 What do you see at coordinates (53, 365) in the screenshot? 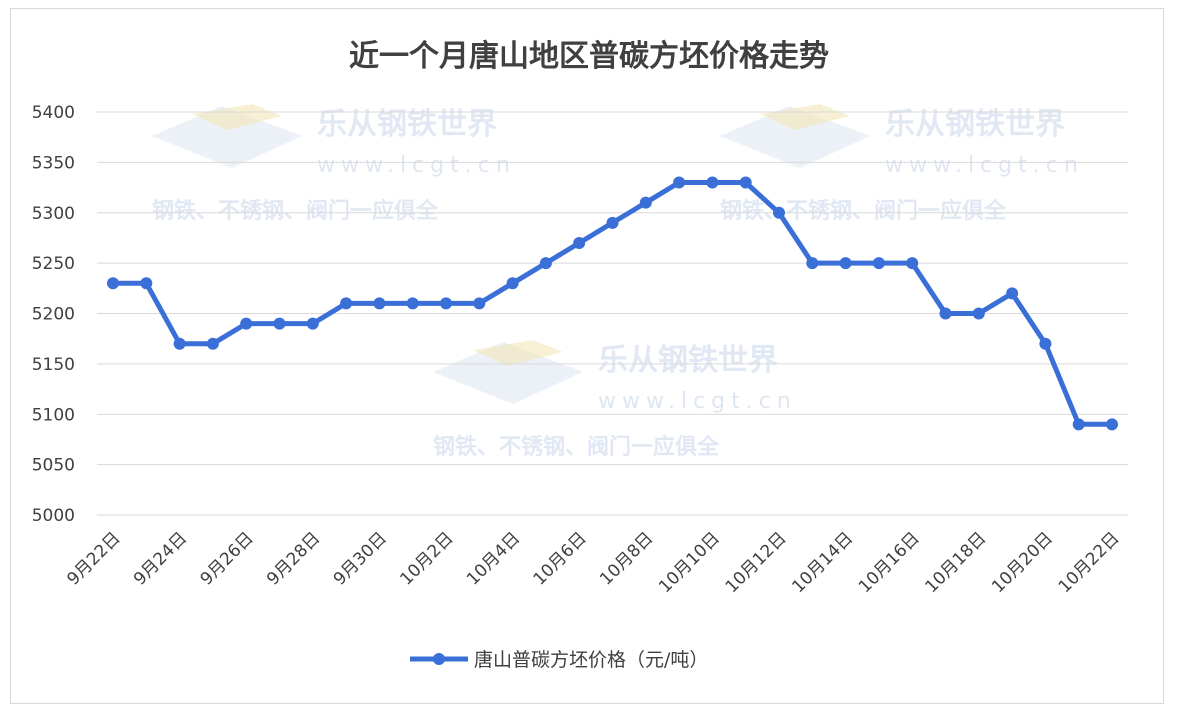
I see `y-tick-label: 5150` at bounding box center [53, 365].